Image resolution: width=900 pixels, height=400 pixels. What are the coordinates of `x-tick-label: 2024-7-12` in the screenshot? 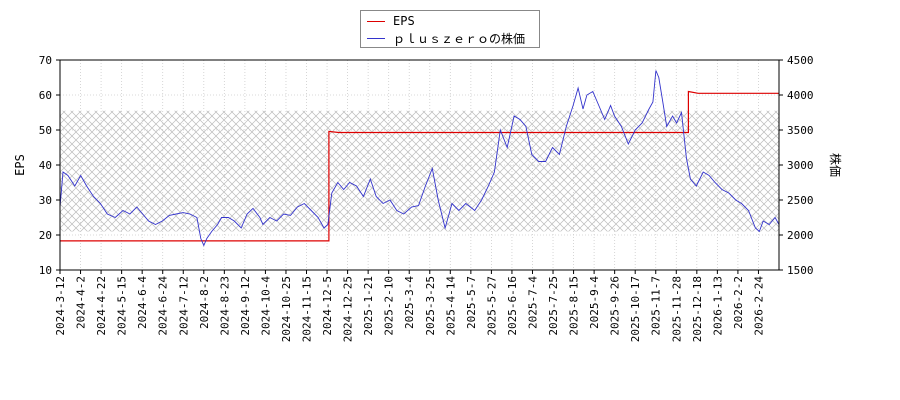 It's located at (183, 306).